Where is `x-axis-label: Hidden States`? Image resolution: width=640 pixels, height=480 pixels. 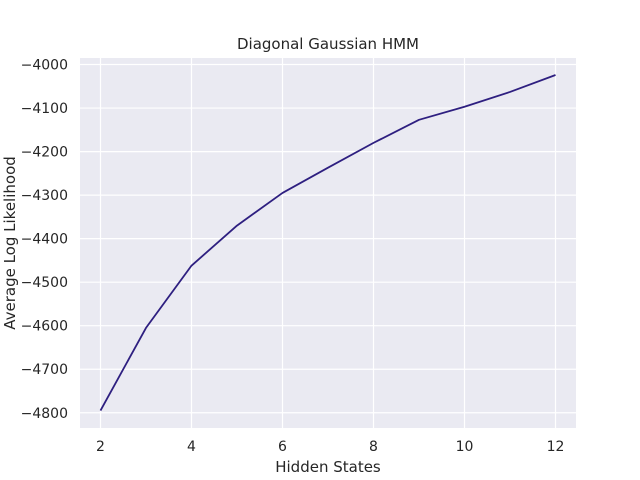
x-axis-label: Hidden States is located at coordinates (328, 467).